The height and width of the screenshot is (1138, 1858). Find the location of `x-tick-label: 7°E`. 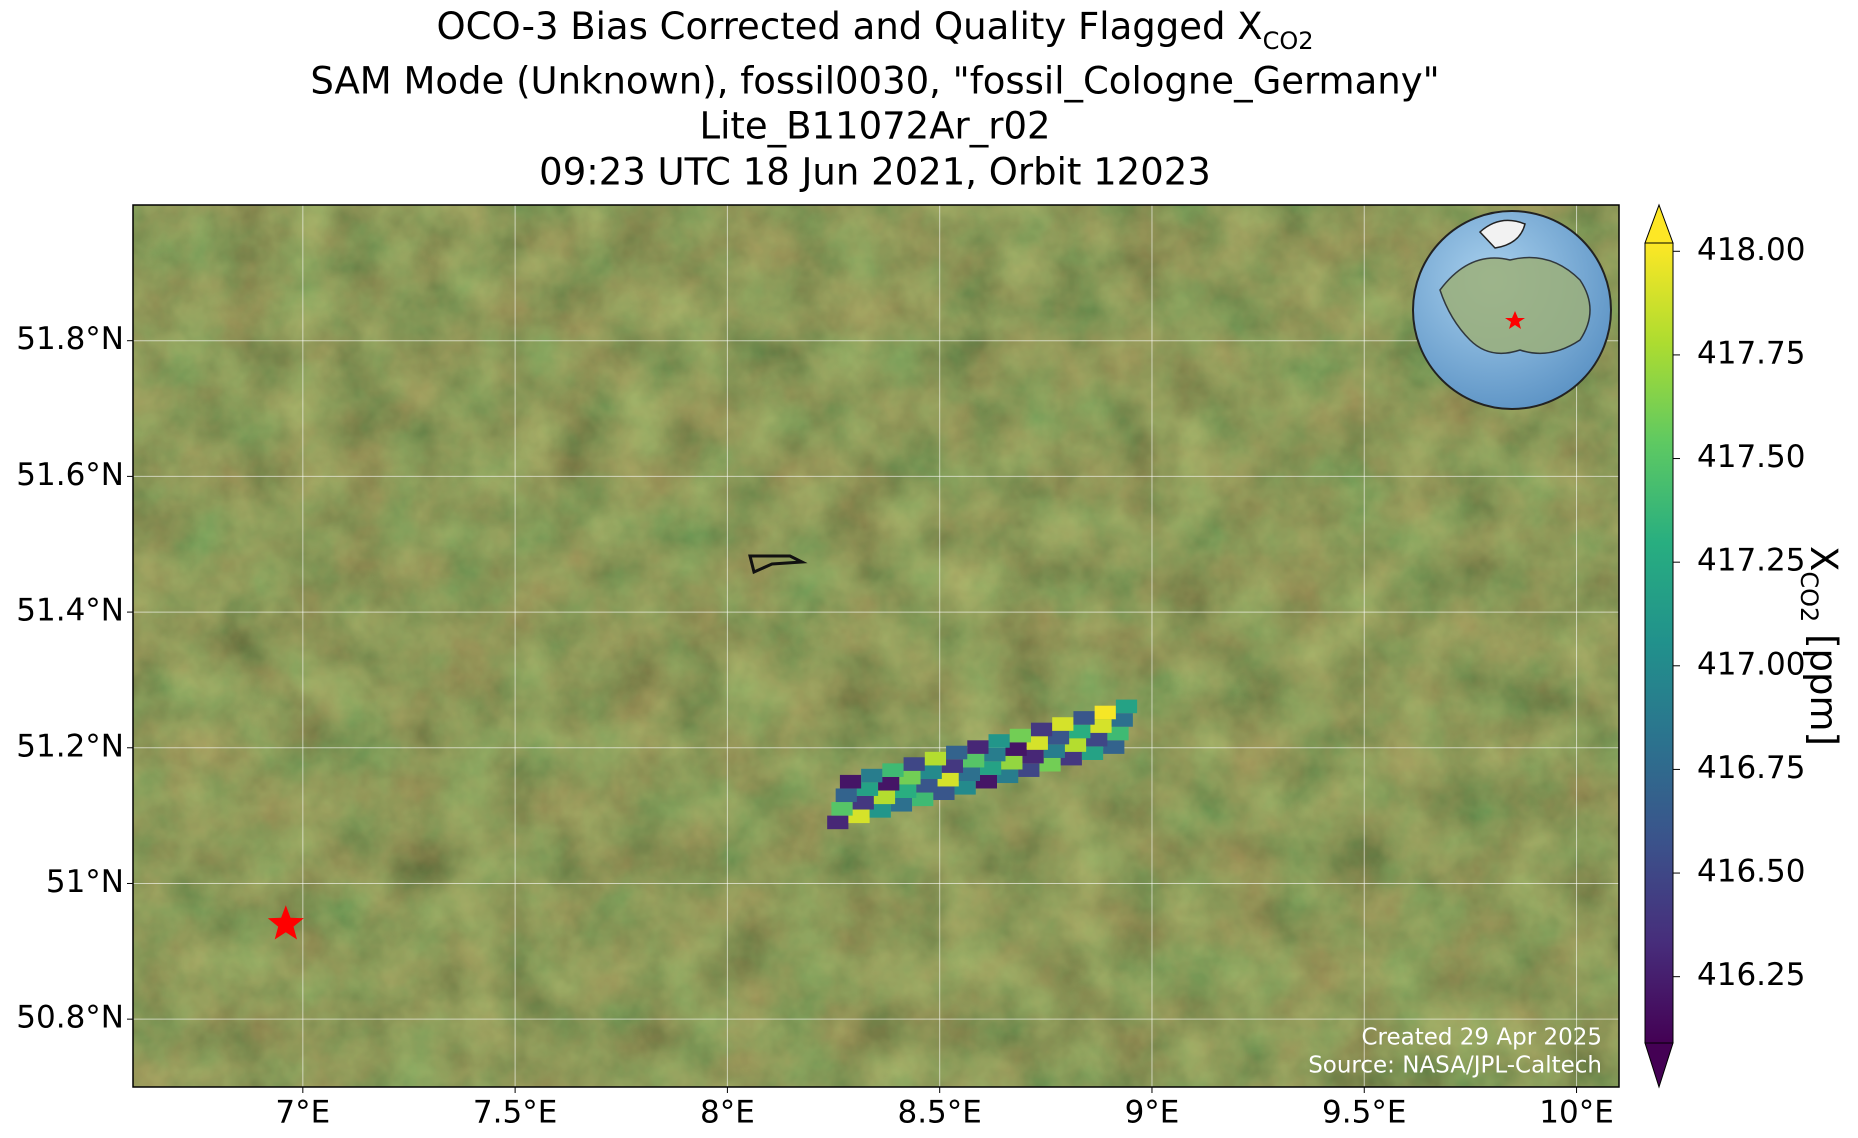

x-tick-label: 7°E is located at coordinates (302, 1113).